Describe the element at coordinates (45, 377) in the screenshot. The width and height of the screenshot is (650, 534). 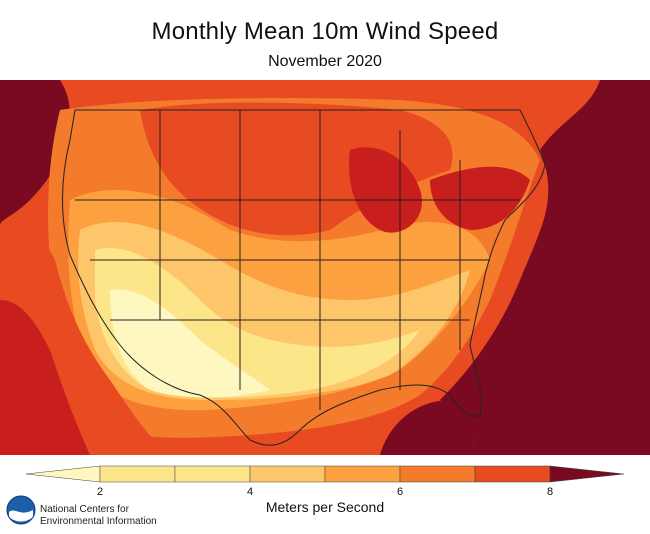
I see `pacific-coast-outer-band` at that location.